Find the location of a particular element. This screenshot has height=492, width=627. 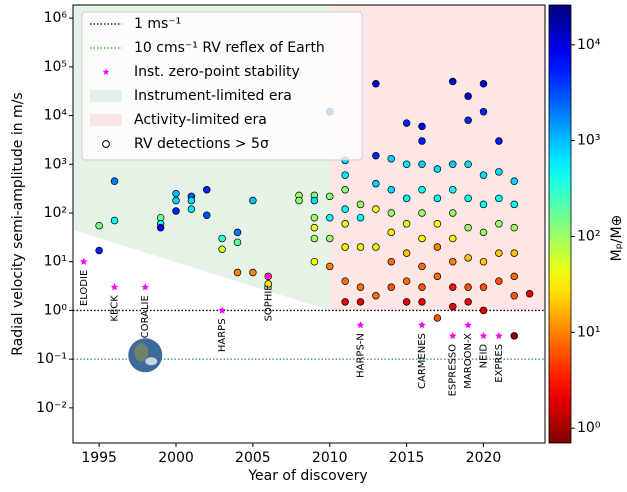

legend-label: Activity-limited era is located at coordinates (200, 120).